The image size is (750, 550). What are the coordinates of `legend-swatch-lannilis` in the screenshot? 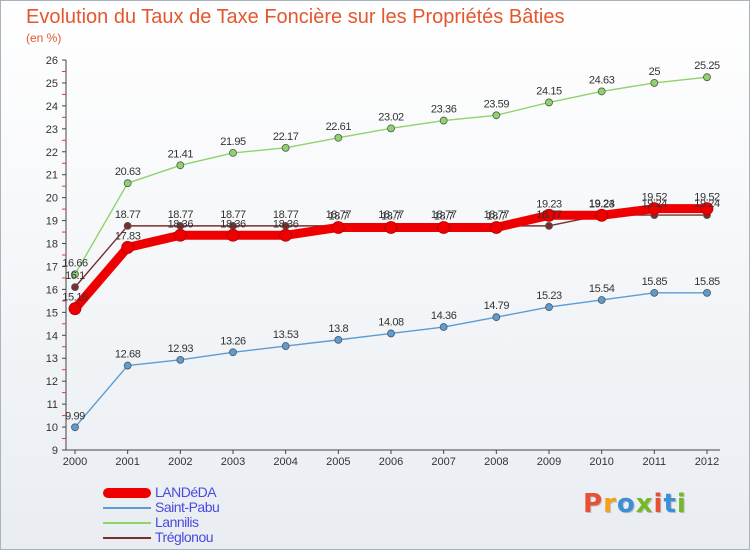 It's located at (127, 523).